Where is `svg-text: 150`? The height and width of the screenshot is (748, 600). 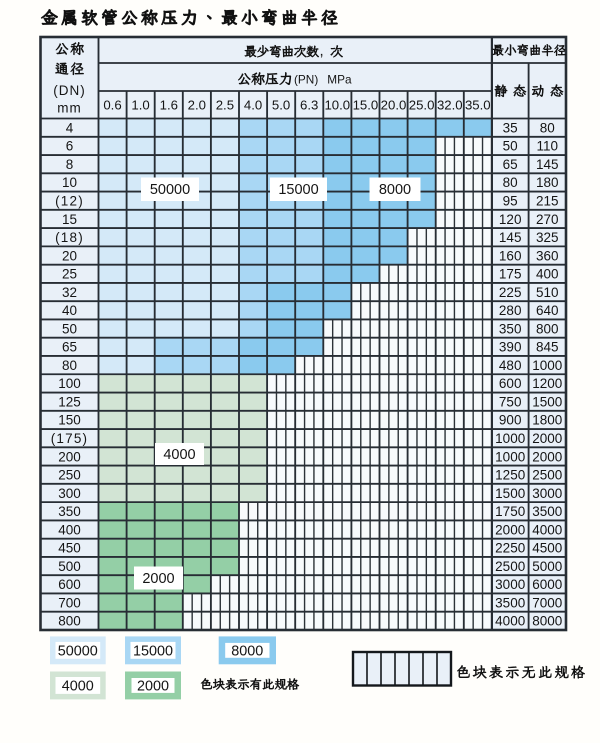
svg-text: 150 is located at coordinates (69, 420).